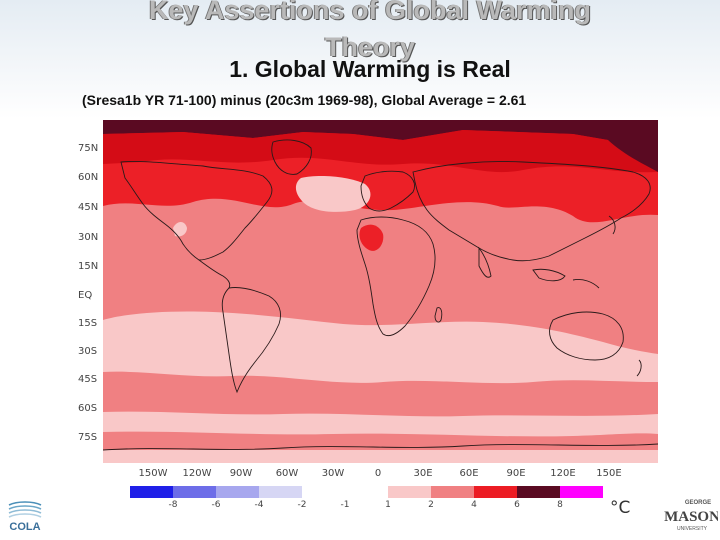  Describe the element at coordinates (88, 207) in the screenshot. I see `lat-label-45n: 45N` at that location.